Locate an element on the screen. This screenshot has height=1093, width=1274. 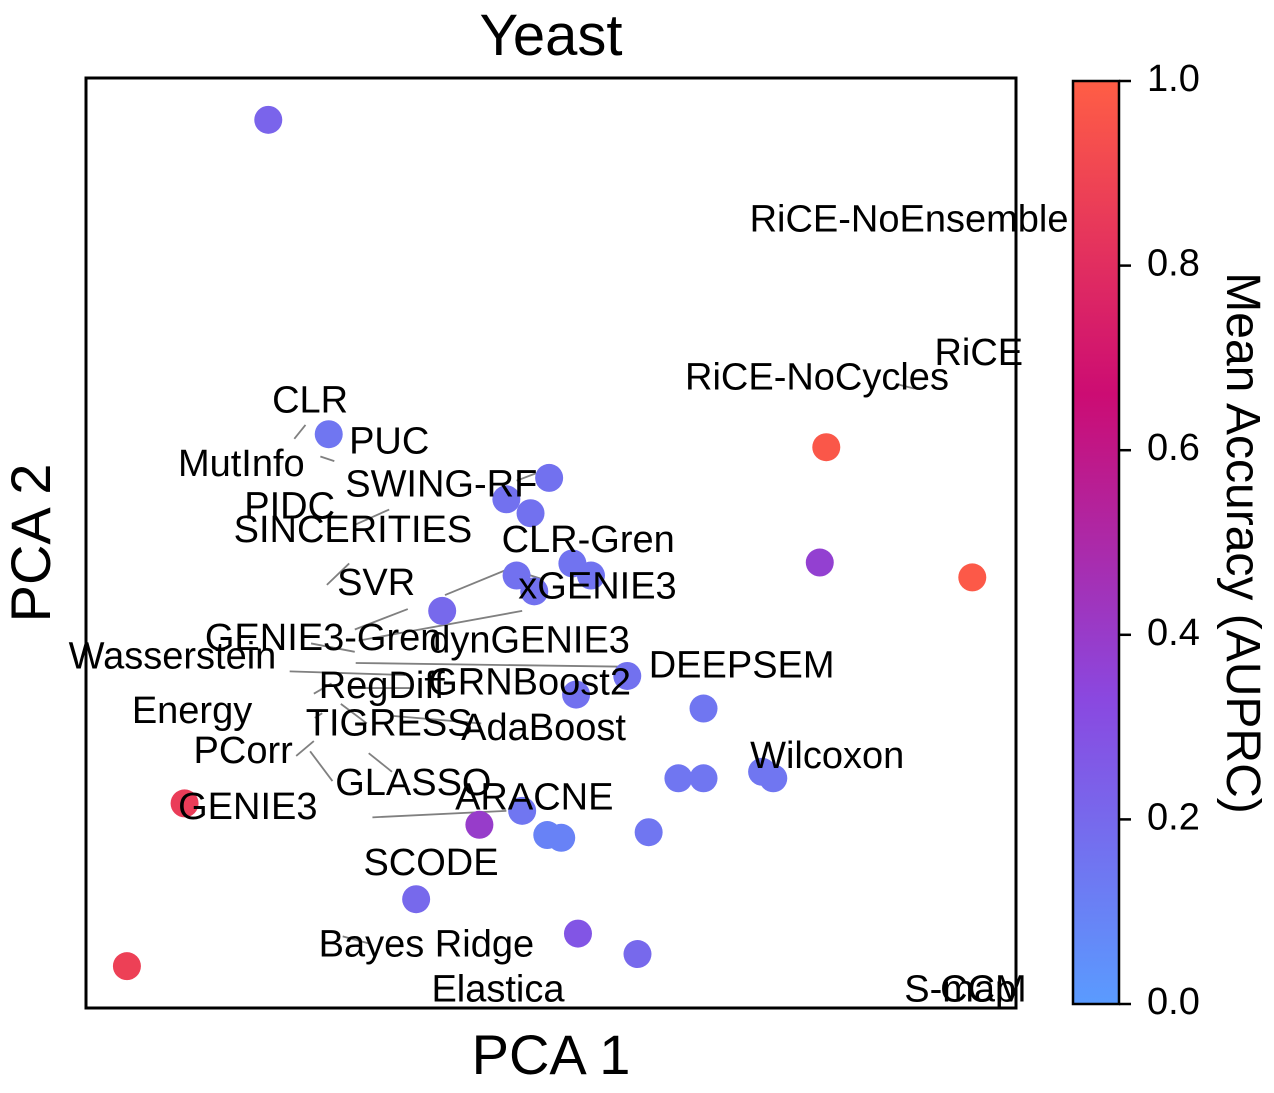
point-label-3: CLR is located at coordinates (310, 401).